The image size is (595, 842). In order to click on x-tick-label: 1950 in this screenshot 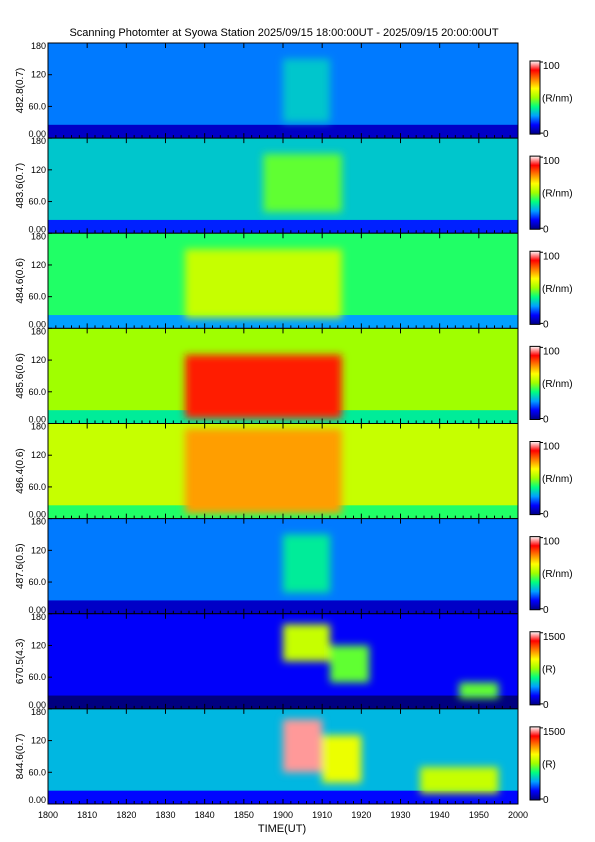, I will do `click(479, 815)`.